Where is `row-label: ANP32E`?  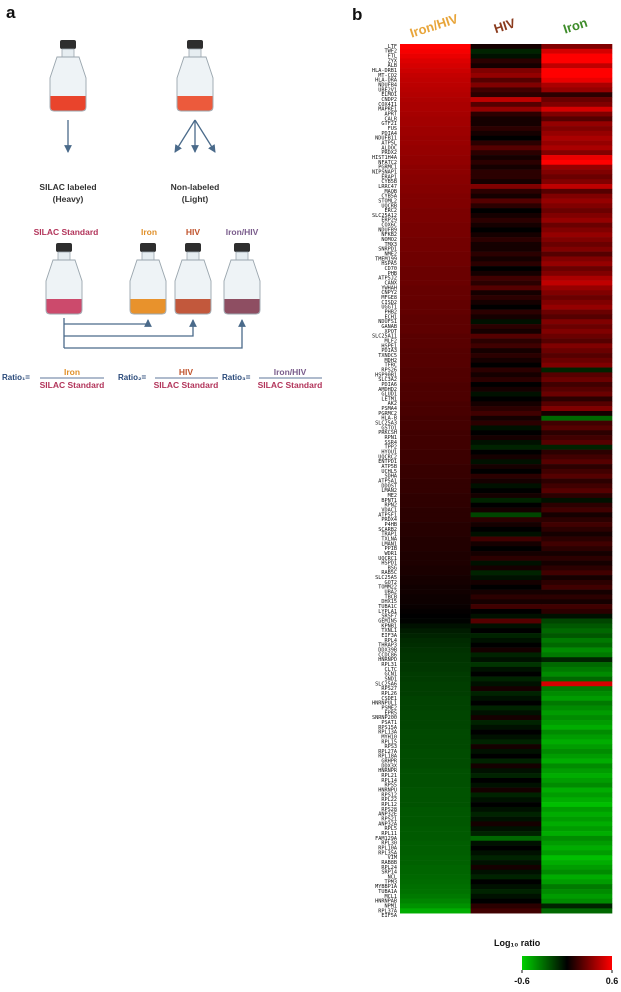 row-label: ANP32E is located at coordinates (387, 815).